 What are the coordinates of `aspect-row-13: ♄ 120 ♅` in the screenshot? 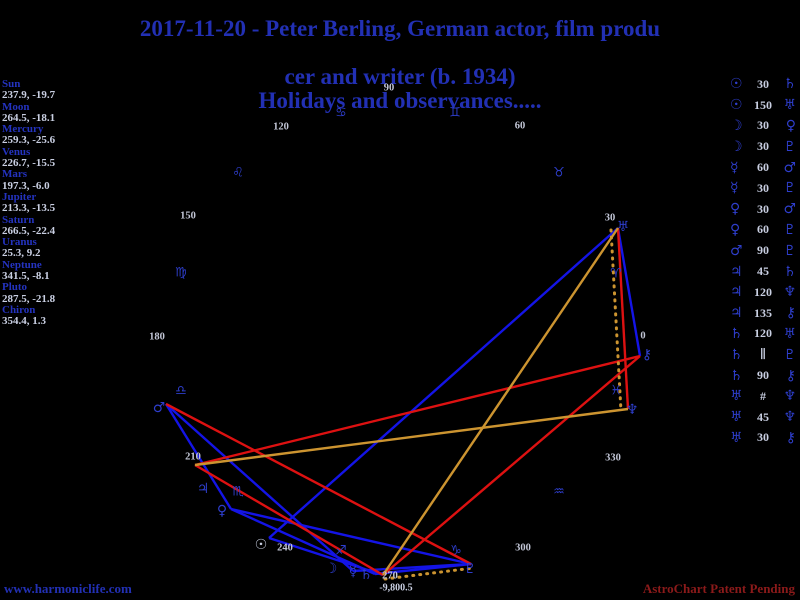 It's located at (763, 334).